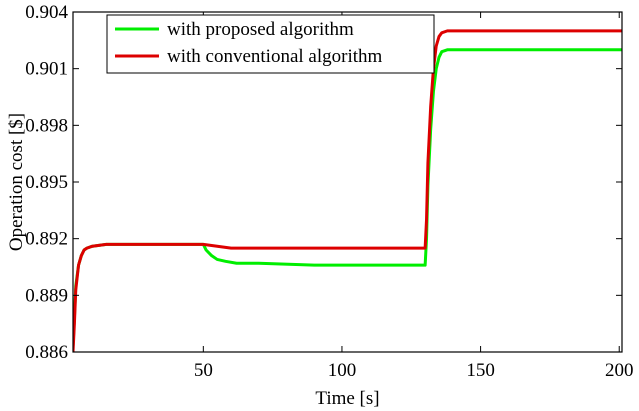 The width and height of the screenshot is (639, 411). What do you see at coordinates (619, 370) in the screenshot?
I see `x-tick-label: 200` at bounding box center [619, 370].